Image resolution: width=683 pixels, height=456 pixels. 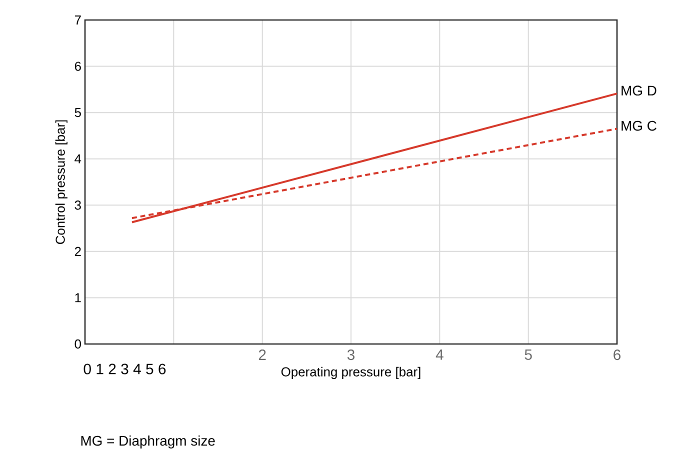 What do you see at coordinates (77, 66) in the screenshot?
I see `y-tick-label: 6` at bounding box center [77, 66].